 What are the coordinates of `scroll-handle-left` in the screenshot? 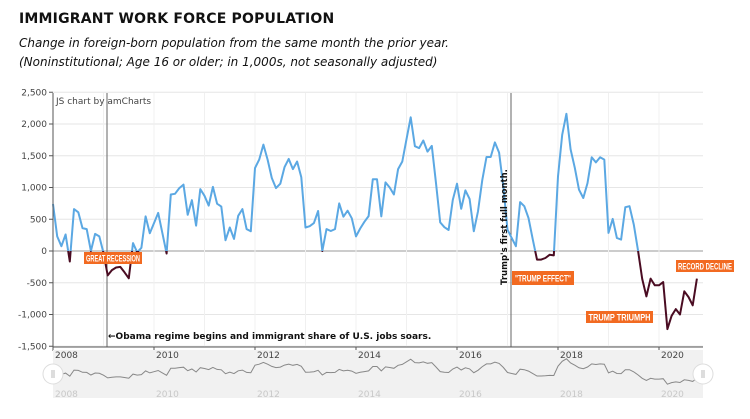 It's located at (53, 374).